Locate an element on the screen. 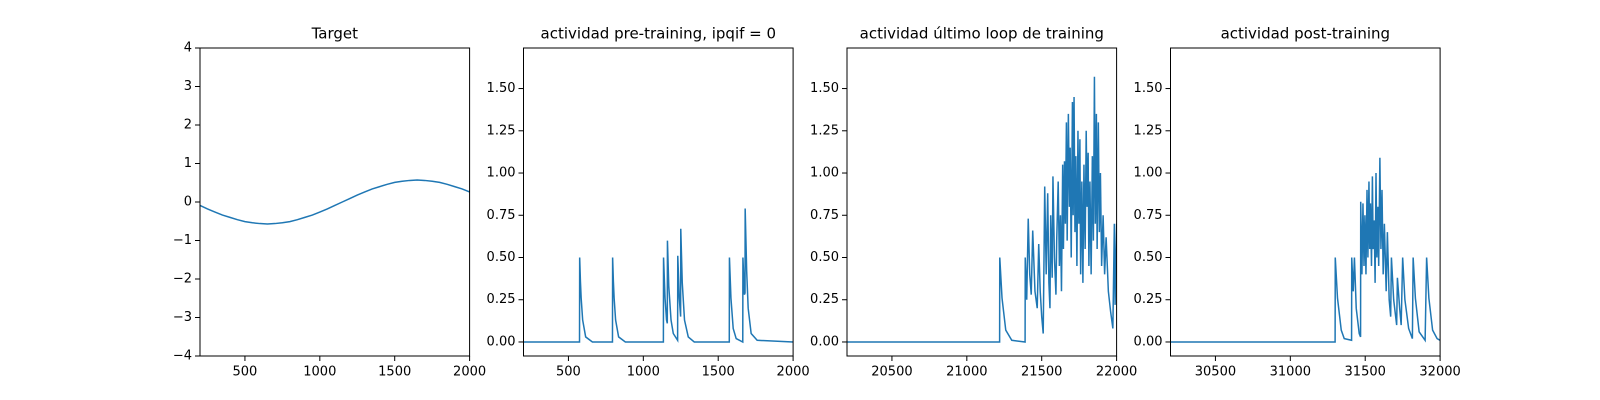 The height and width of the screenshot is (400, 1600). subplot-title: actividad pre-training, ipqif = 0 is located at coordinates (659, 34).